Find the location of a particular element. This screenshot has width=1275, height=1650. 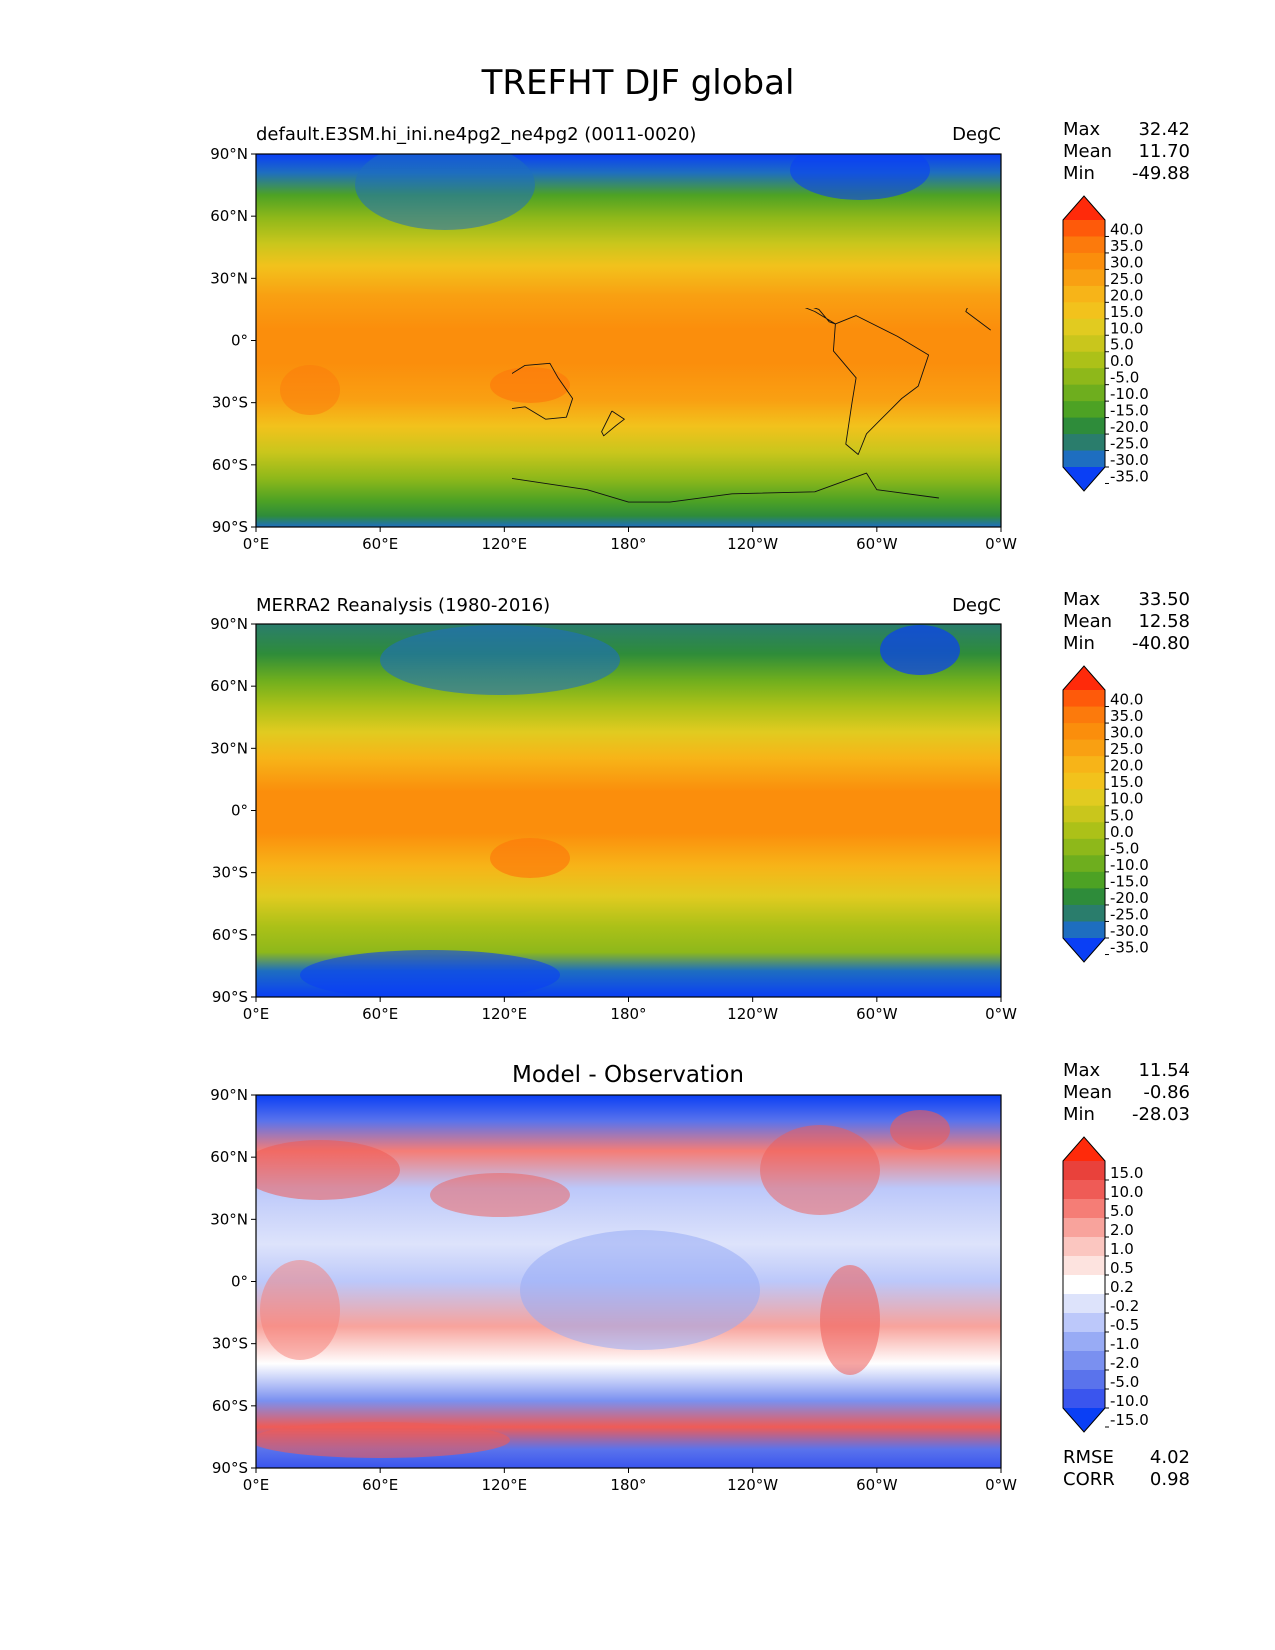

colorbar-label: 2.0 is located at coordinates (1122, 1230).